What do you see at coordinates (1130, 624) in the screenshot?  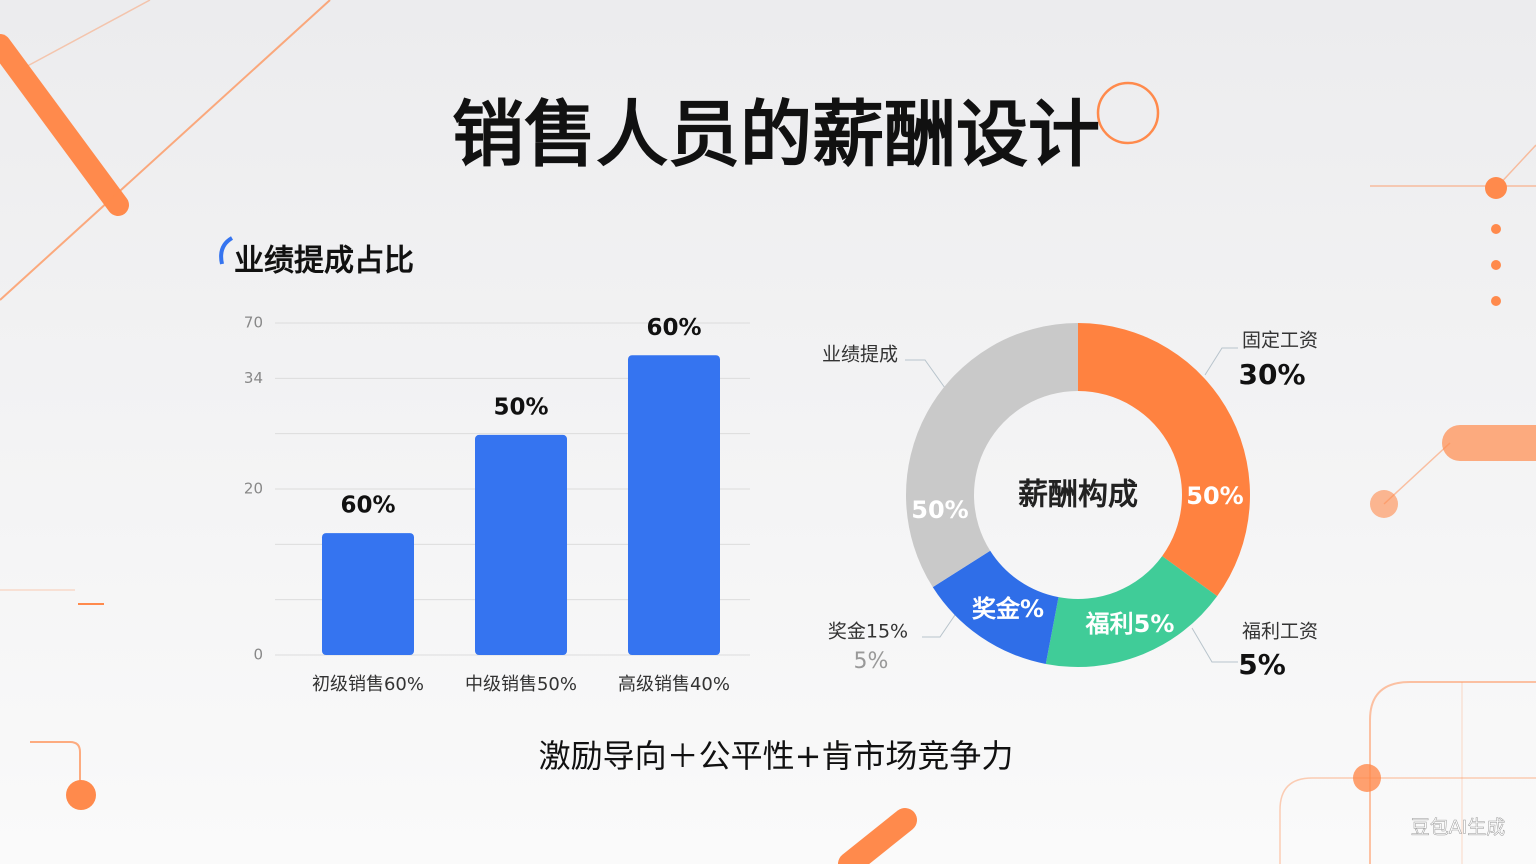 I see `segment-label: 福利5%` at bounding box center [1130, 624].